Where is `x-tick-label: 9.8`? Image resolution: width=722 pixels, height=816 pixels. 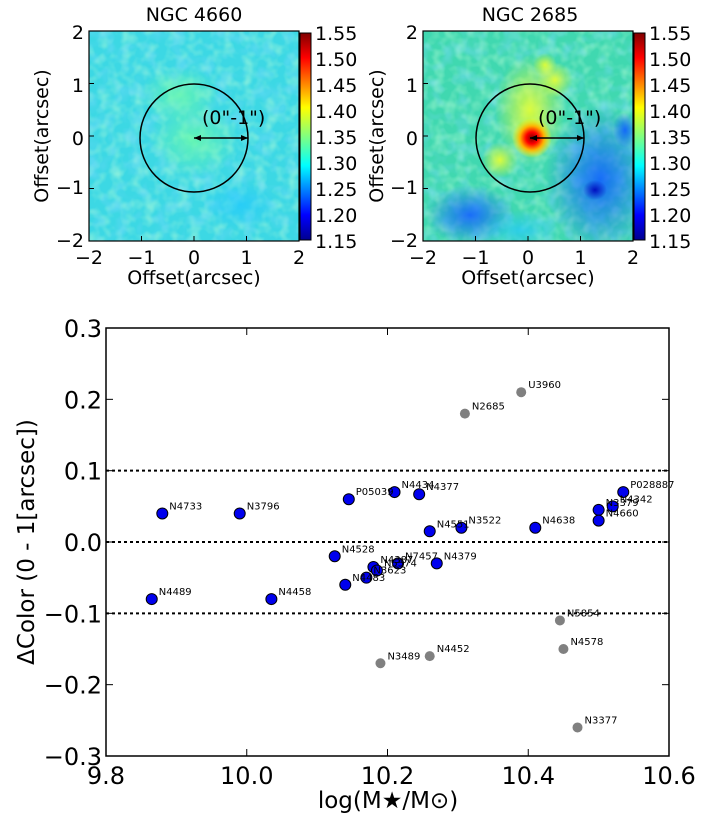 x-tick-label: 9.8 is located at coordinates (106, 776).